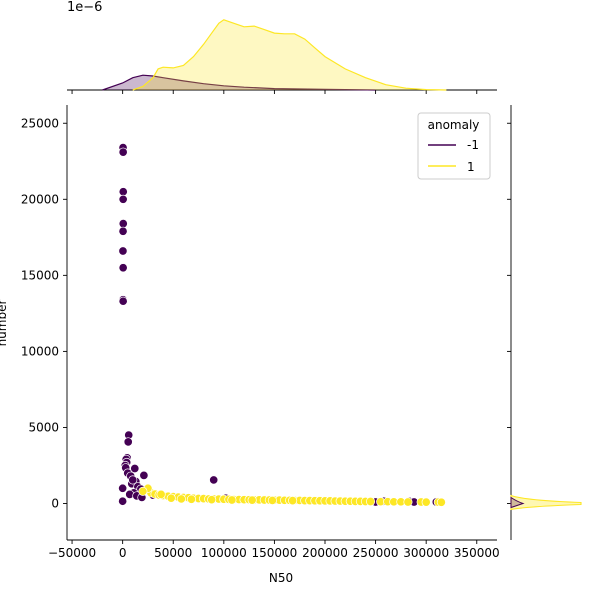 This screenshot has height=604, width=600. I want to click on right-marginal-density, so click(544, 322).